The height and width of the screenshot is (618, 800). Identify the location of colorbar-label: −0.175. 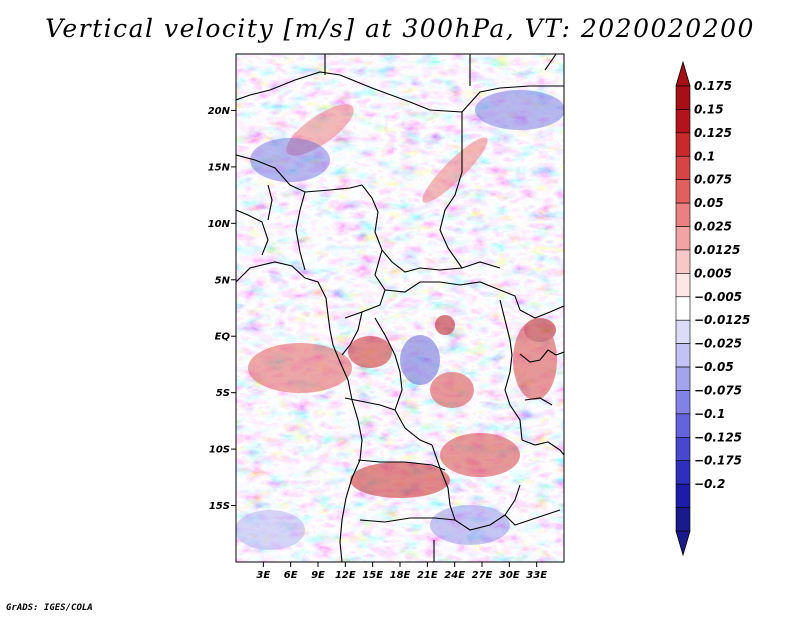
(718, 461).